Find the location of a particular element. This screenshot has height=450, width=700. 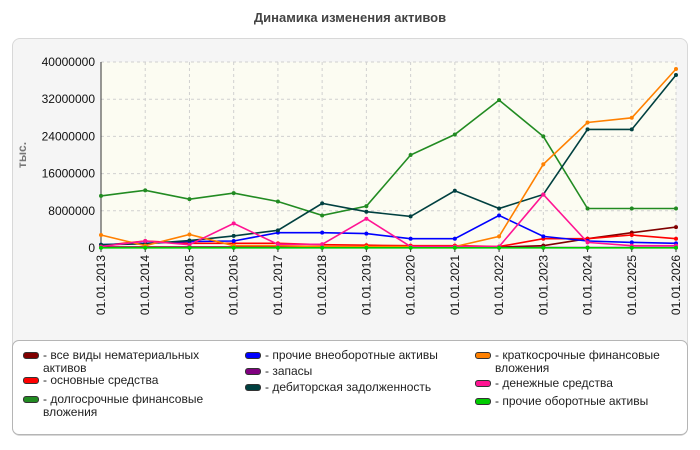

y-axis-label: тыс. is located at coordinates (22, 155).